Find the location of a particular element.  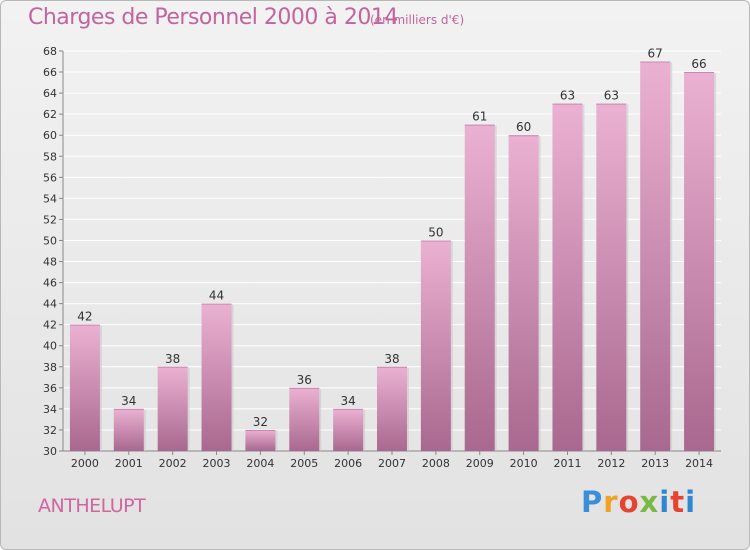

x-tick-label: 2014 is located at coordinates (699, 463).